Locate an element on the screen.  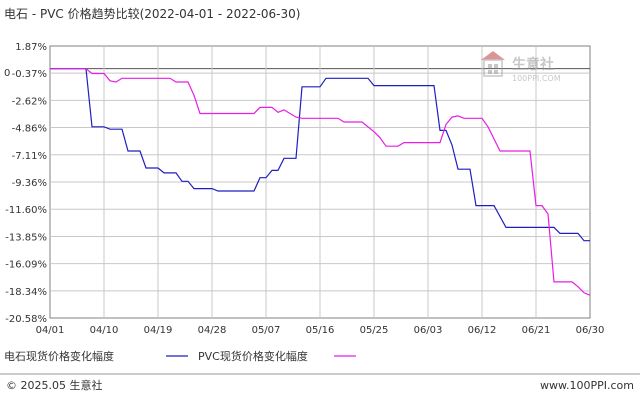
x-axis-origin-label: 0 is located at coordinates (7, 73).